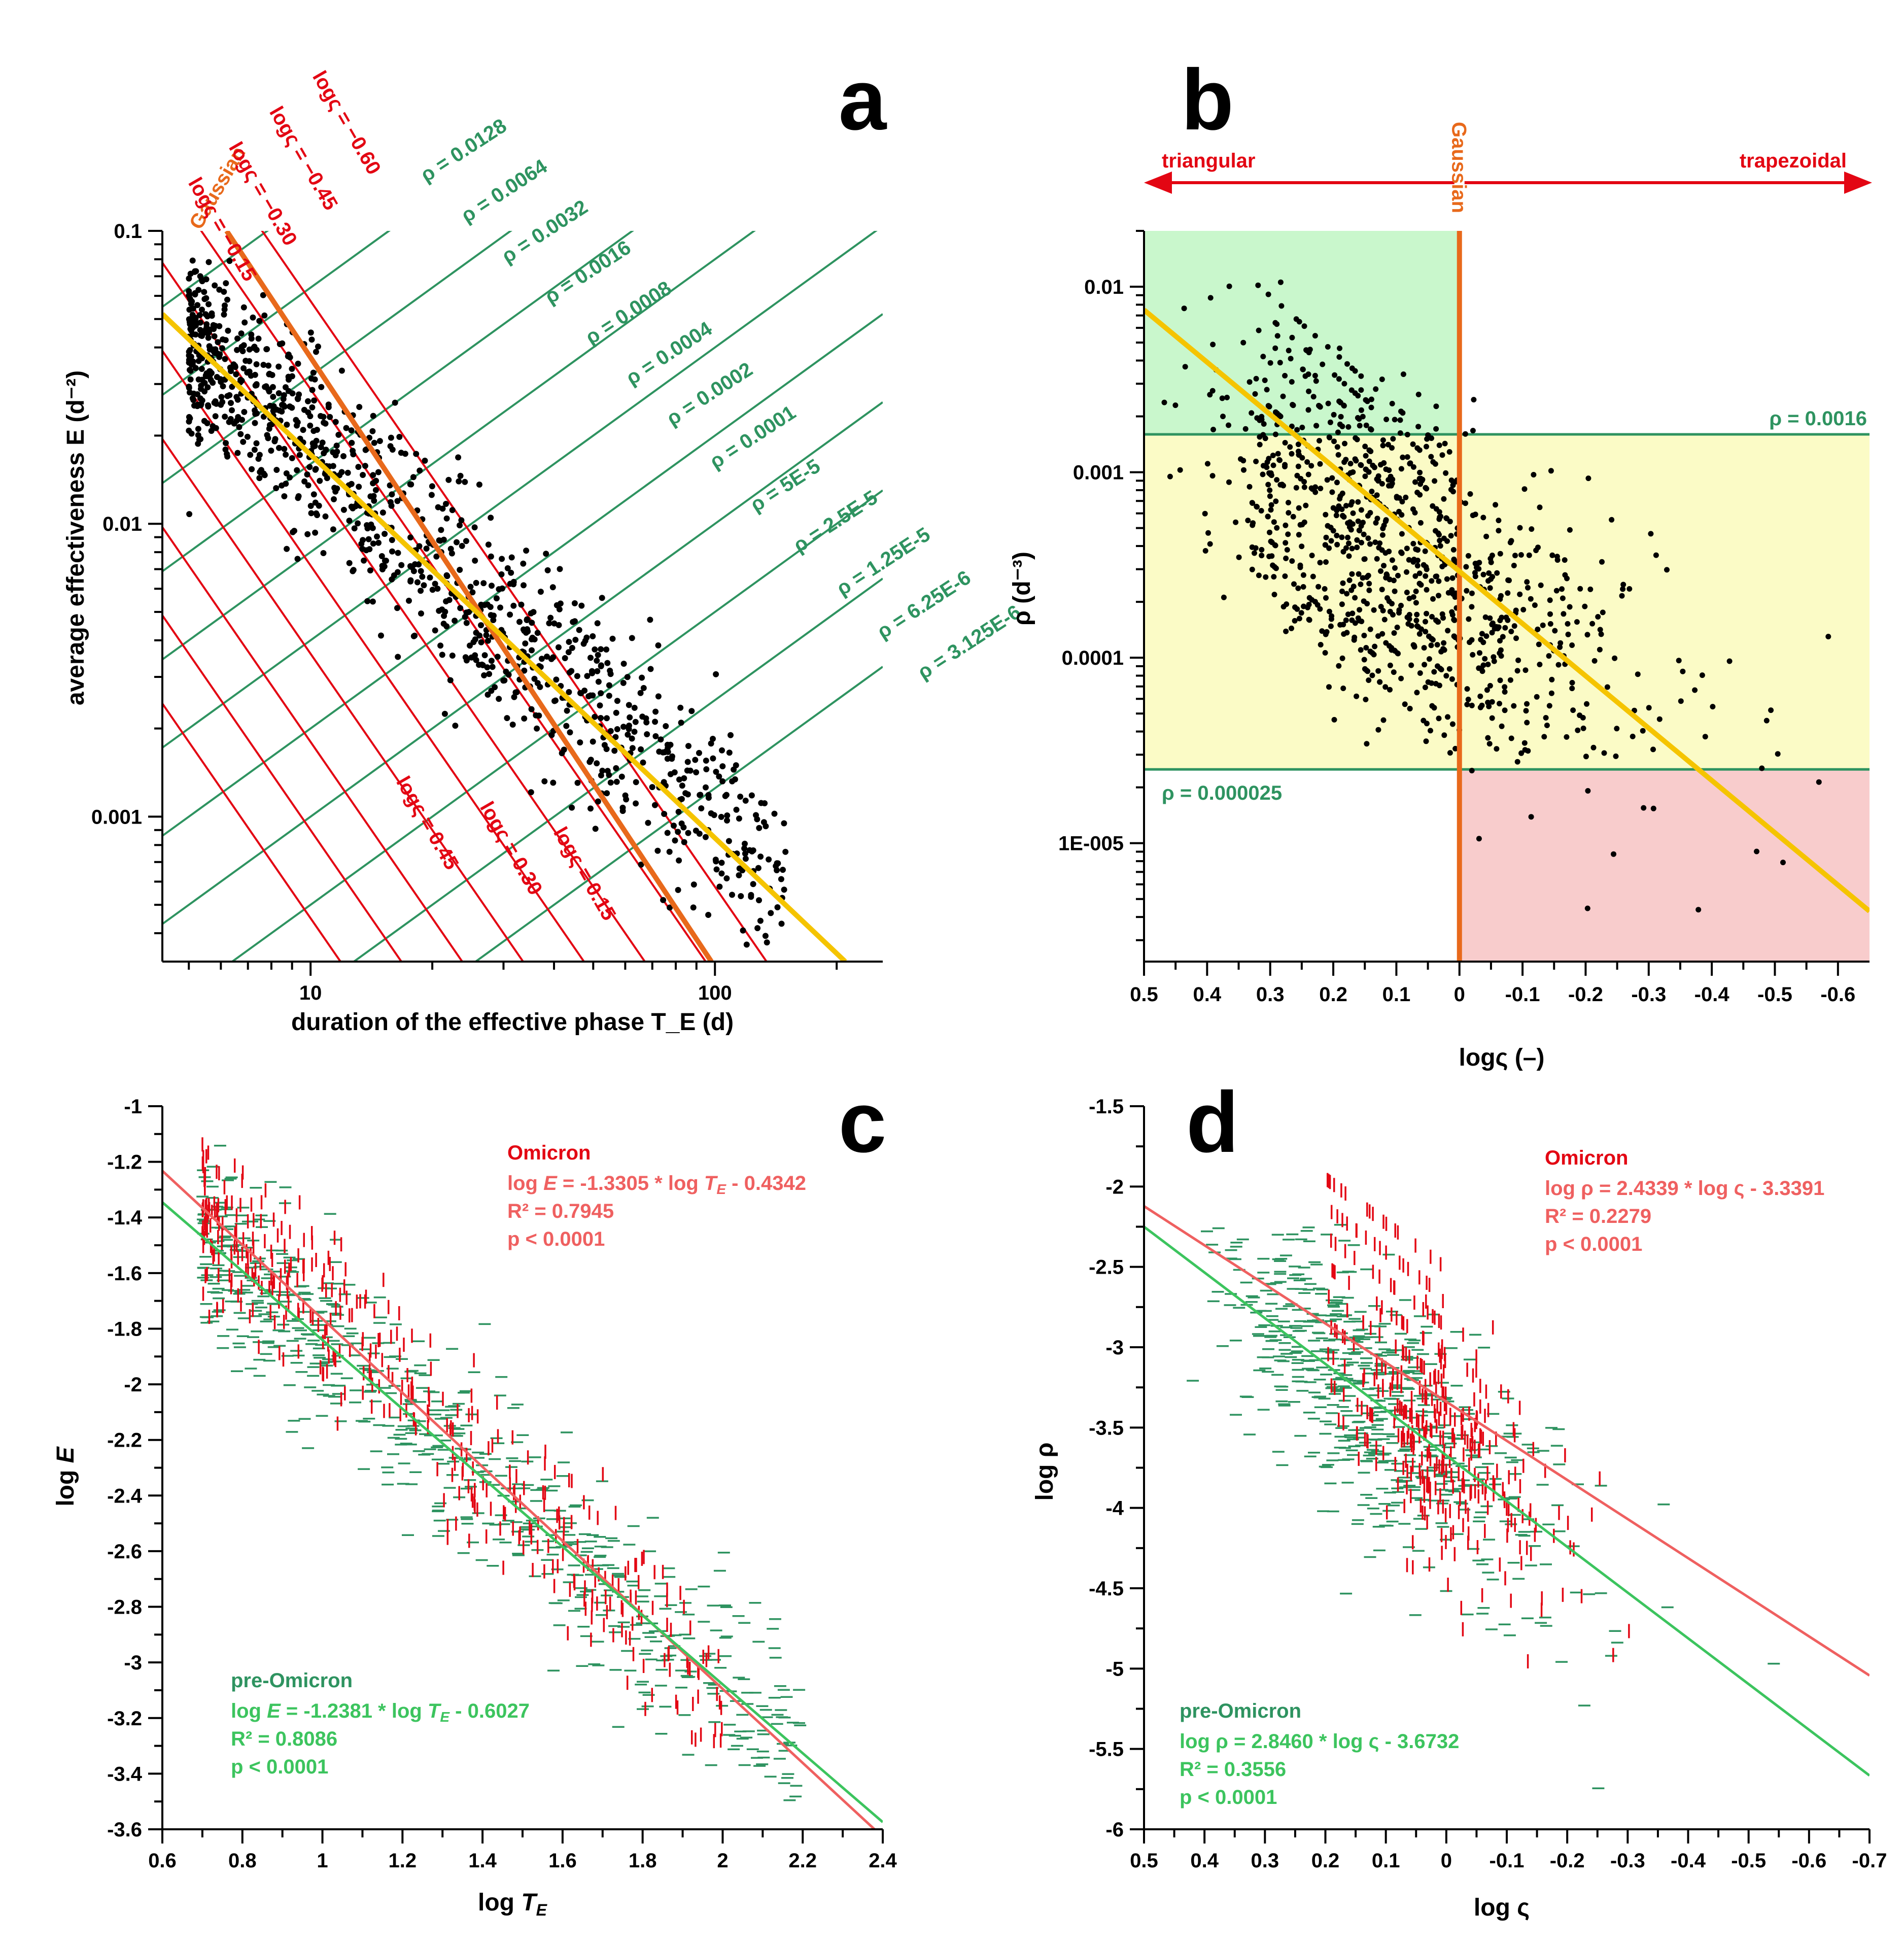 The height and width of the screenshot is (1946, 1904). Describe the element at coordinates (116, 817) in the screenshot. I see `y-tick-label: 0.001` at that location.